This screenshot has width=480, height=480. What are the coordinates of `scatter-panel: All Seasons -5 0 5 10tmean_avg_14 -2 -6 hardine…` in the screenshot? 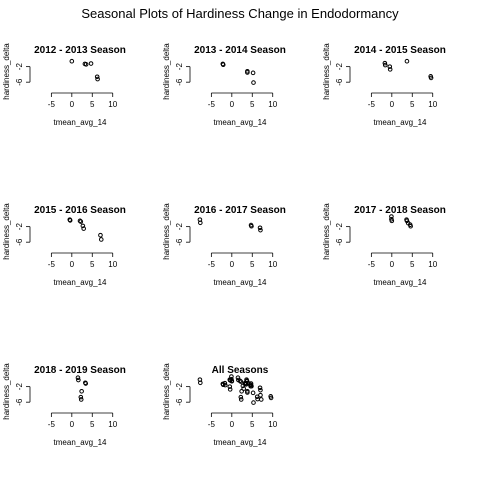 It's located at (220, 405).